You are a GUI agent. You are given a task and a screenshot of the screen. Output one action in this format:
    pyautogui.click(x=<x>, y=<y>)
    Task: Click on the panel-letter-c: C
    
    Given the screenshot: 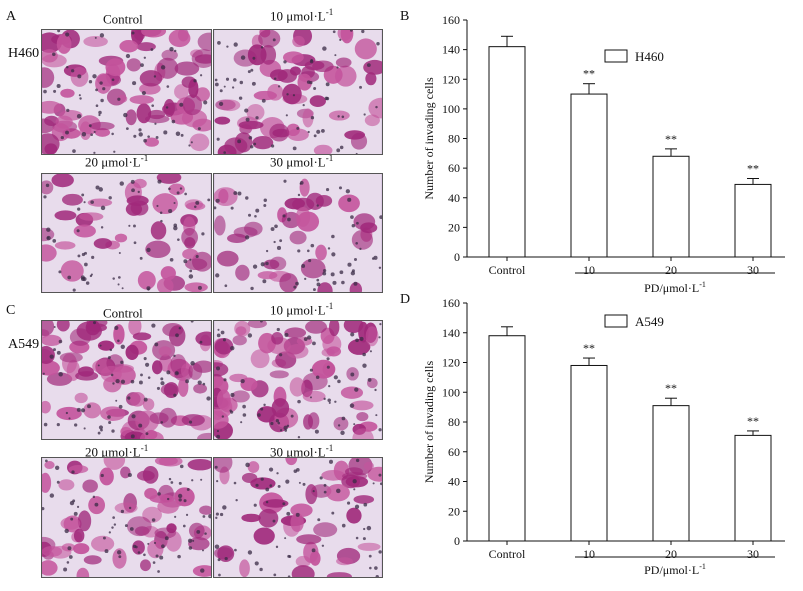 What is the action you would take?
    pyautogui.click(x=11, y=310)
    